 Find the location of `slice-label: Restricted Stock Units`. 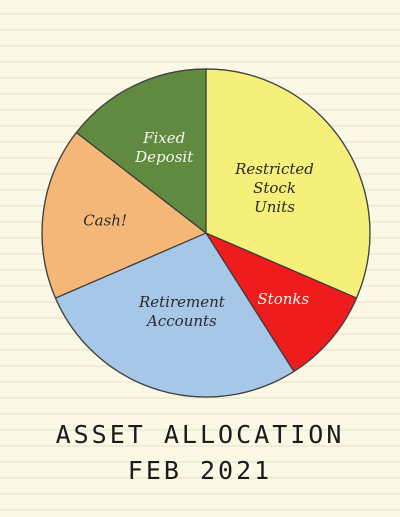

slice-label: Restricted Stock Units is located at coordinates (274, 188).